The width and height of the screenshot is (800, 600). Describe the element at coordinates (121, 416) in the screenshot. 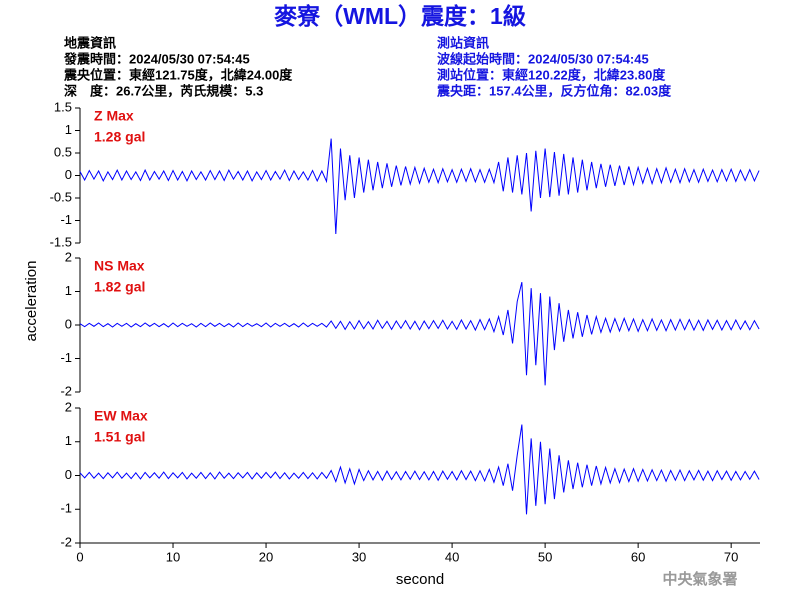

I see `annotation: EW Max` at that location.